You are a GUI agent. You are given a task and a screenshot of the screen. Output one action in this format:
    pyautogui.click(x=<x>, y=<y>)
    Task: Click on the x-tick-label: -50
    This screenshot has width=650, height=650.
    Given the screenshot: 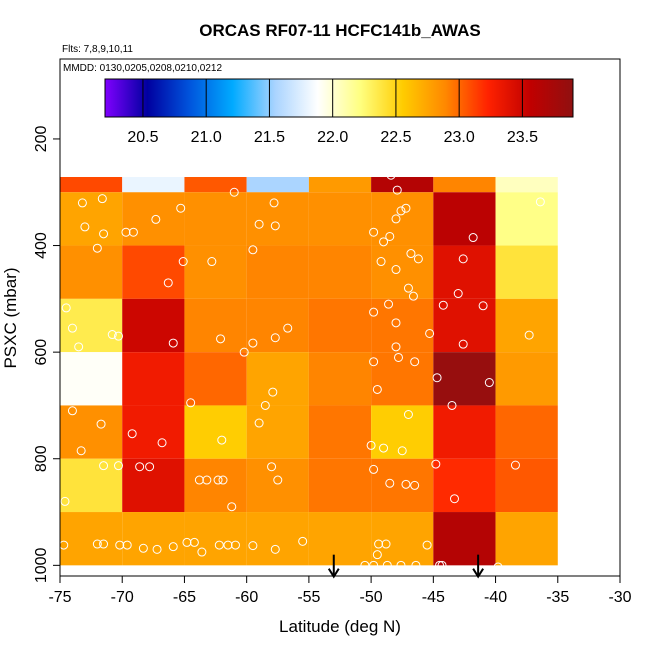 What is the action you would take?
    pyautogui.click(x=371, y=597)
    